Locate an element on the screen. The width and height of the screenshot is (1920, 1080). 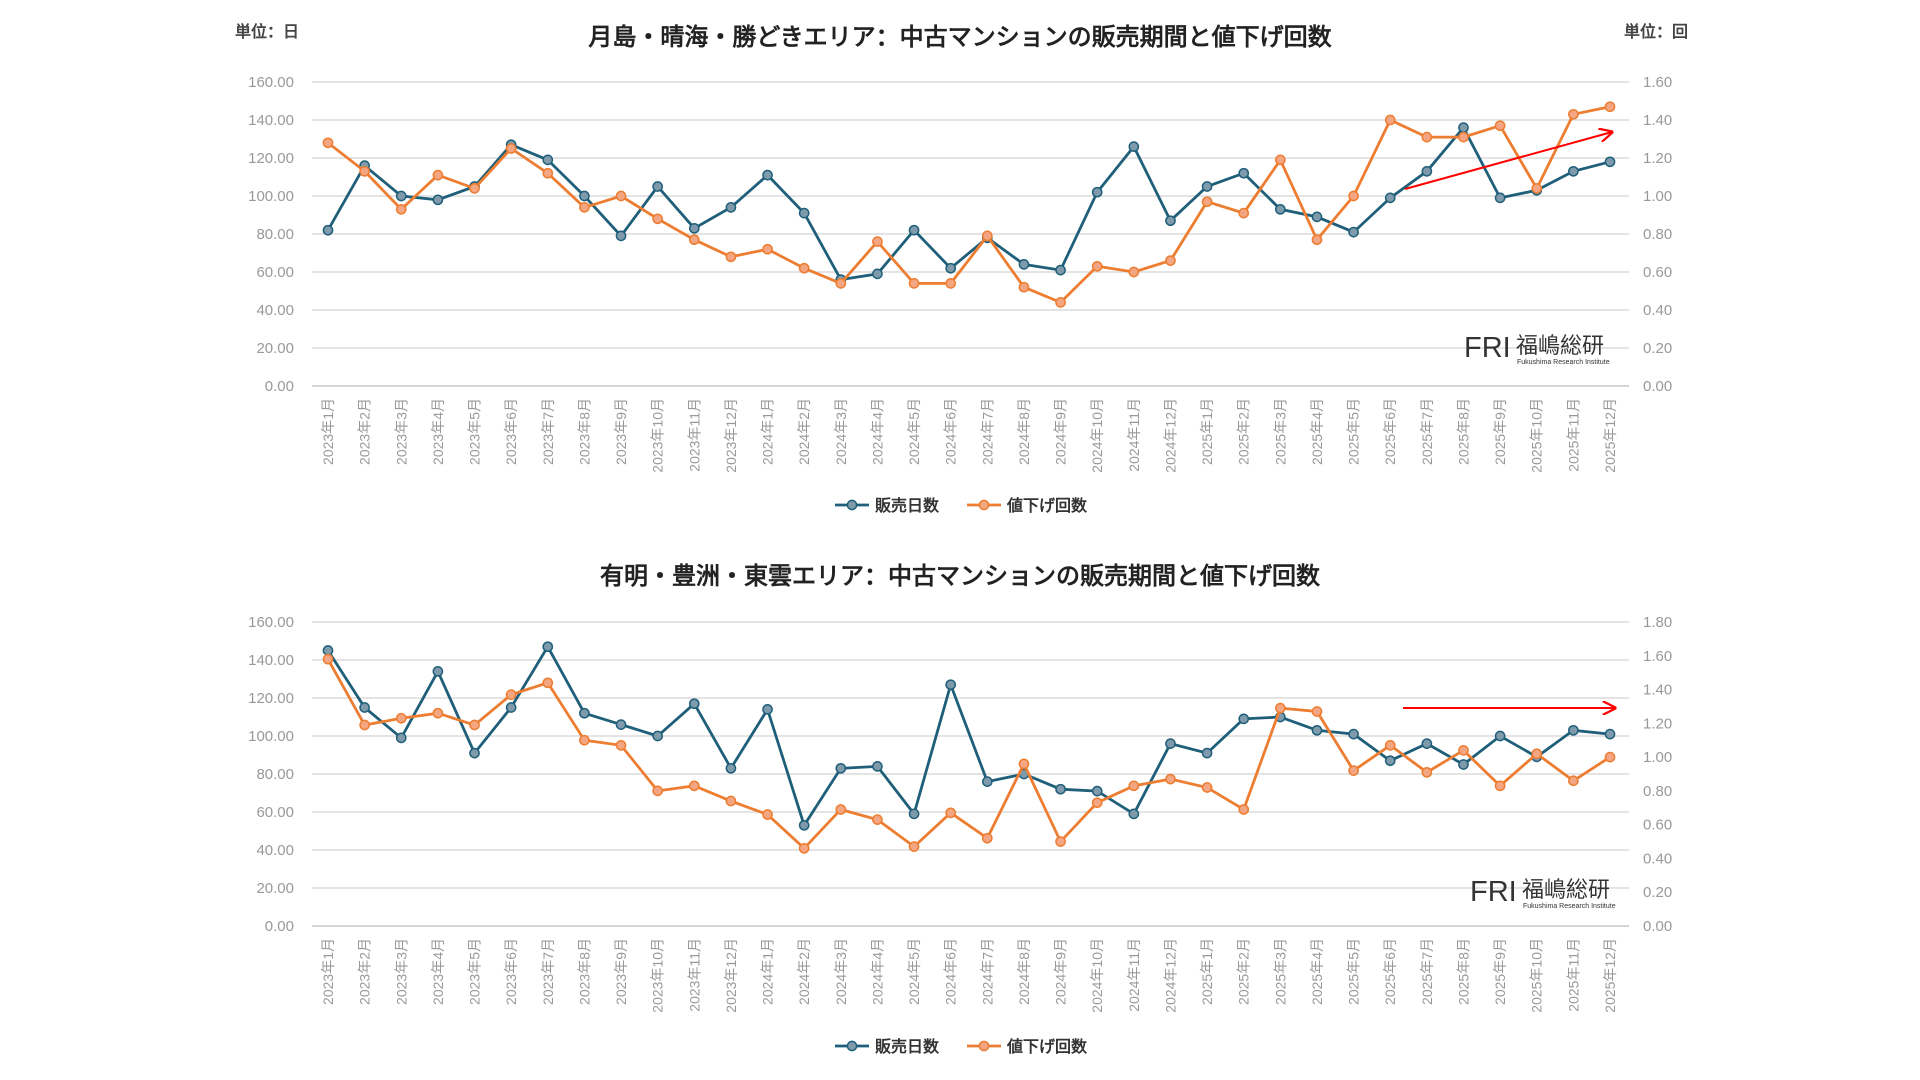
x-tick-label: 2024年1月 is located at coordinates (768, 971).